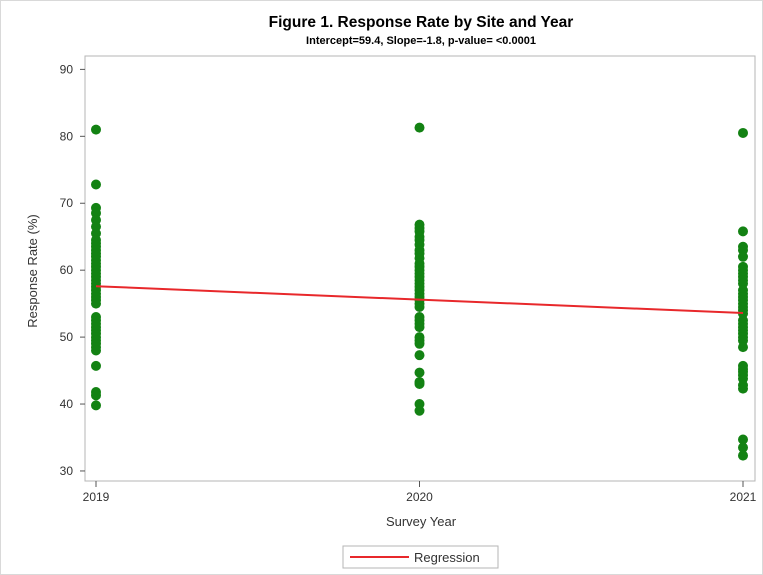 This screenshot has height=575, width=763. I want to click on legend-box, so click(420, 557).